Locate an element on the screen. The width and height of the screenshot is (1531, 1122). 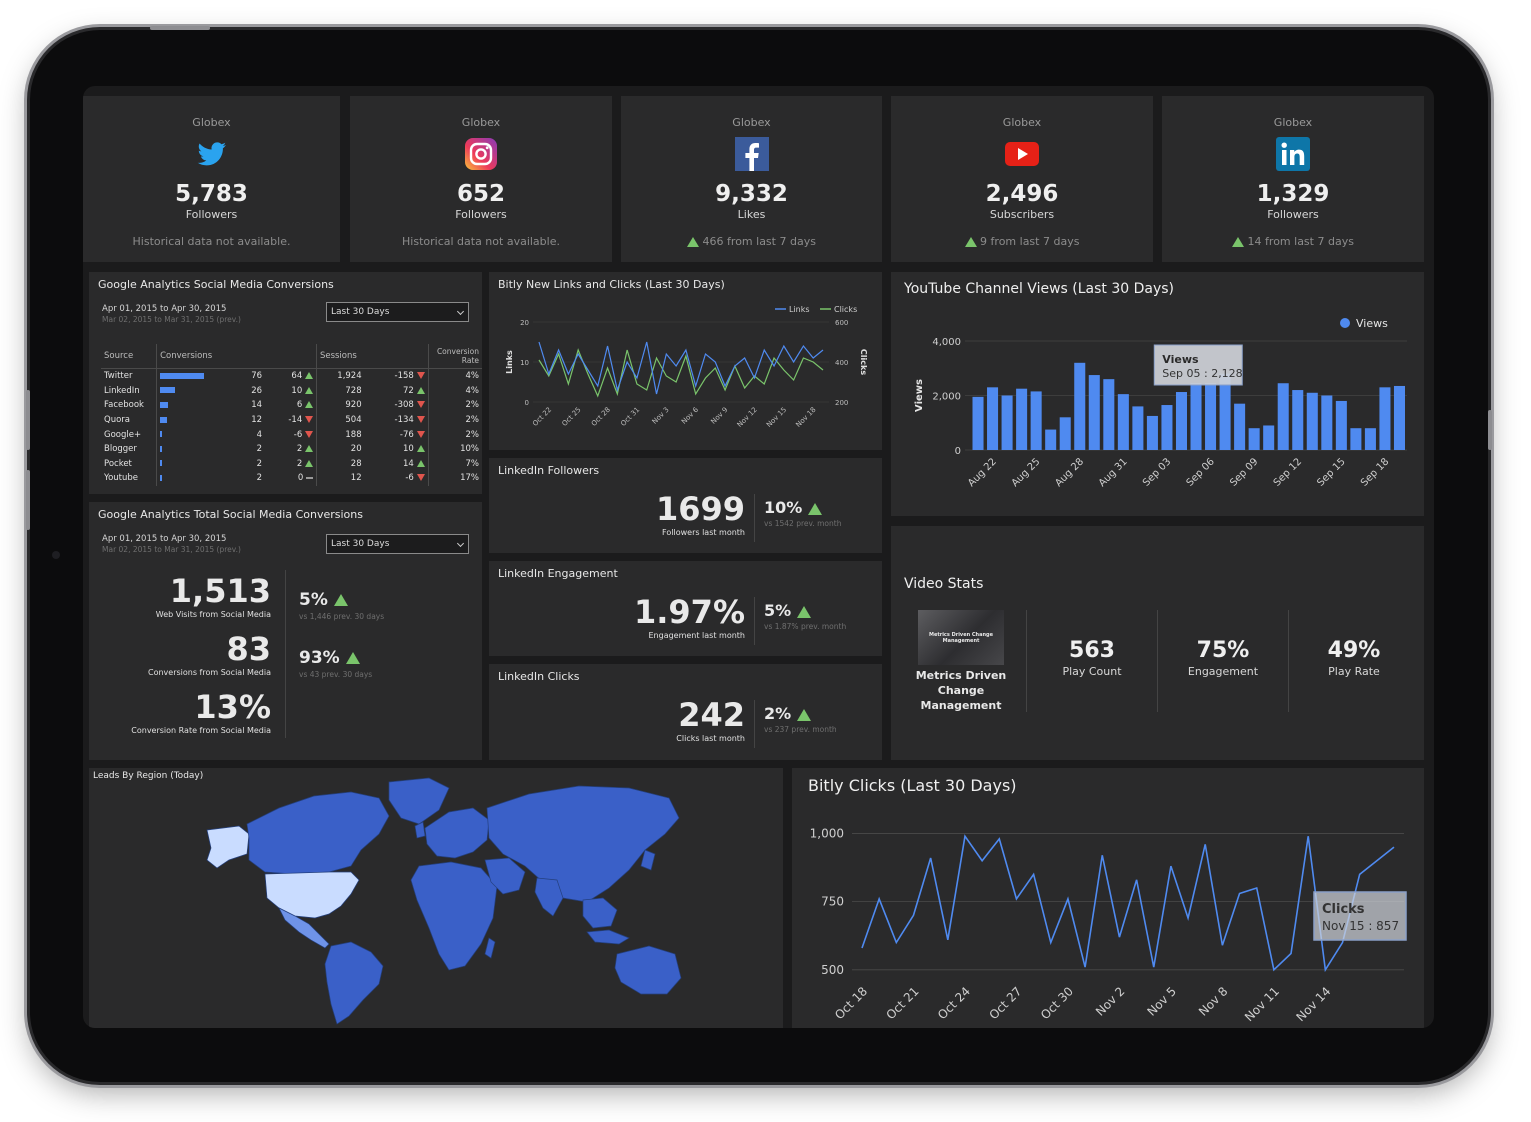
region-australia is located at coordinates (648, 970).